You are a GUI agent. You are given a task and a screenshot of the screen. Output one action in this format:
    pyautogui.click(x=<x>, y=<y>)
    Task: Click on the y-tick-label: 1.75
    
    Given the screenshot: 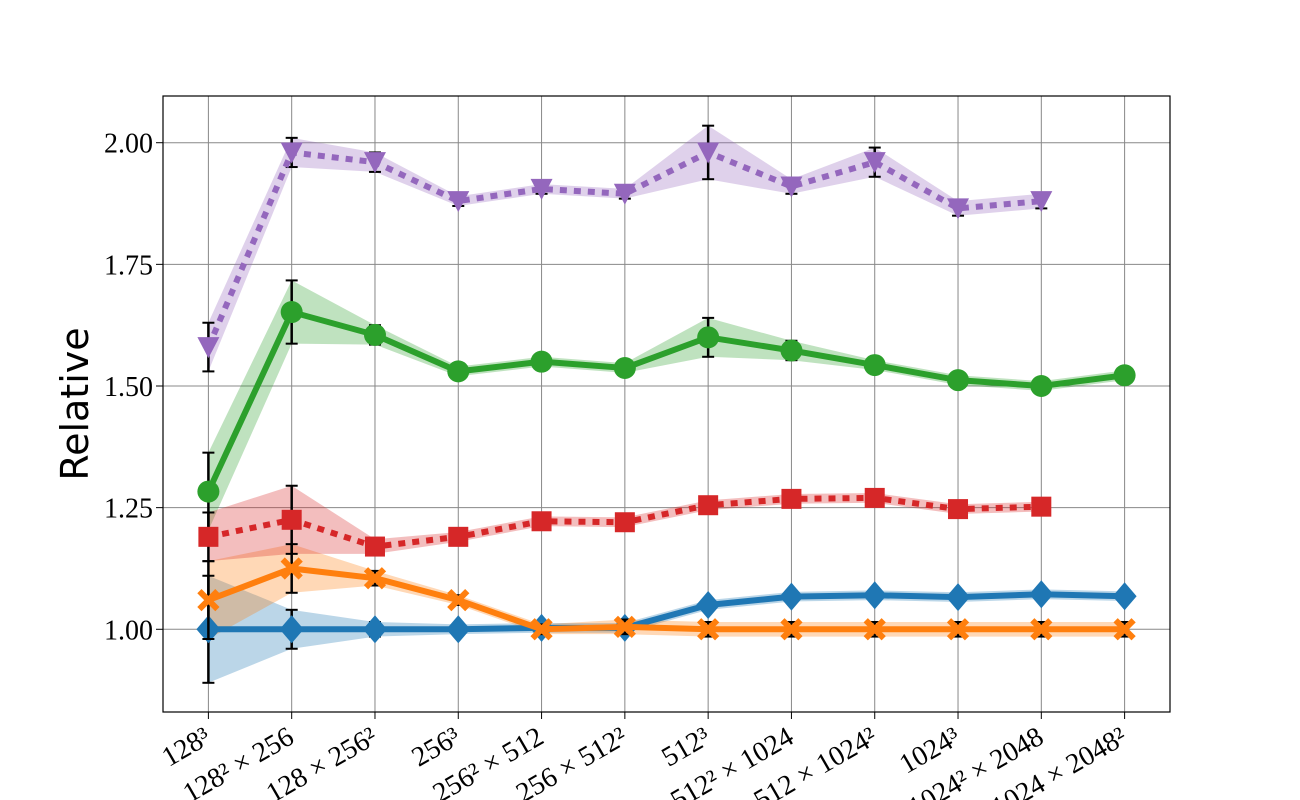 What is the action you would take?
    pyautogui.click(x=128, y=265)
    